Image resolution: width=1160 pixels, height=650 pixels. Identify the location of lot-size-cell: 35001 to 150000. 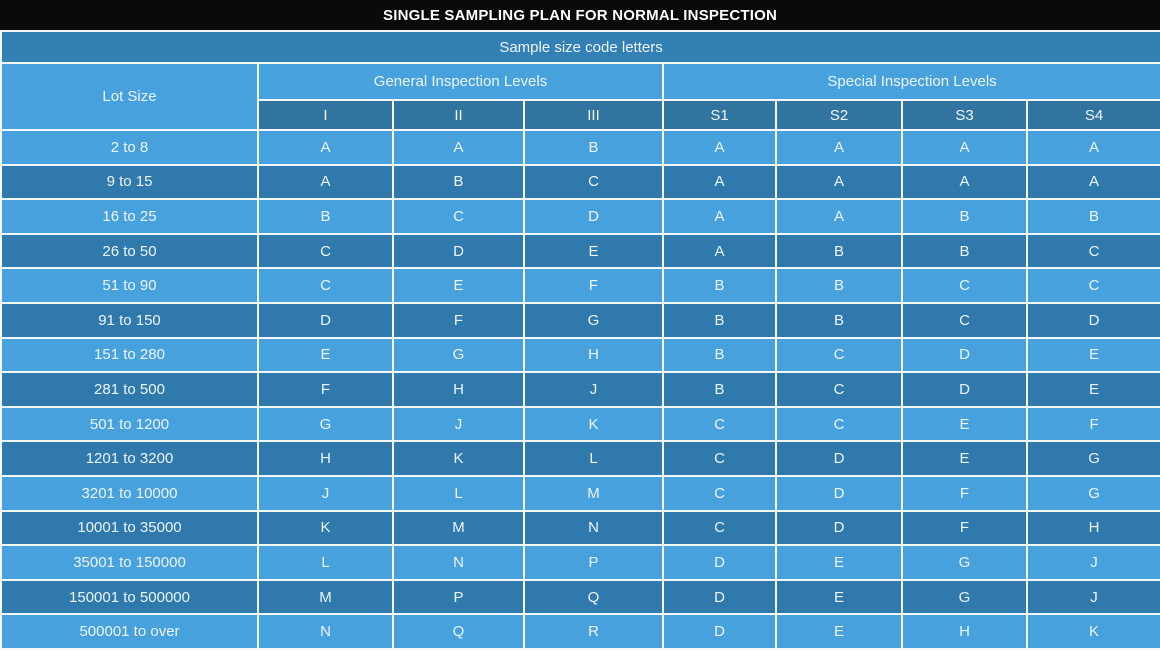
(129, 562).